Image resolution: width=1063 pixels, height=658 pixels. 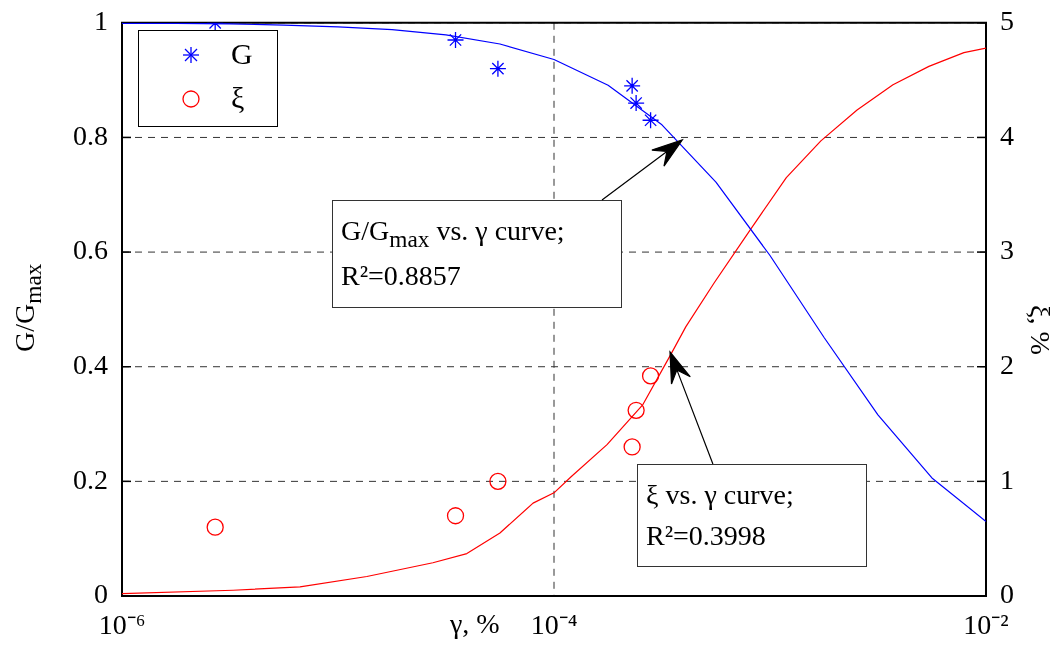 What do you see at coordinates (475, 624) in the screenshot?
I see `x-axis-title: γ, %` at bounding box center [475, 624].